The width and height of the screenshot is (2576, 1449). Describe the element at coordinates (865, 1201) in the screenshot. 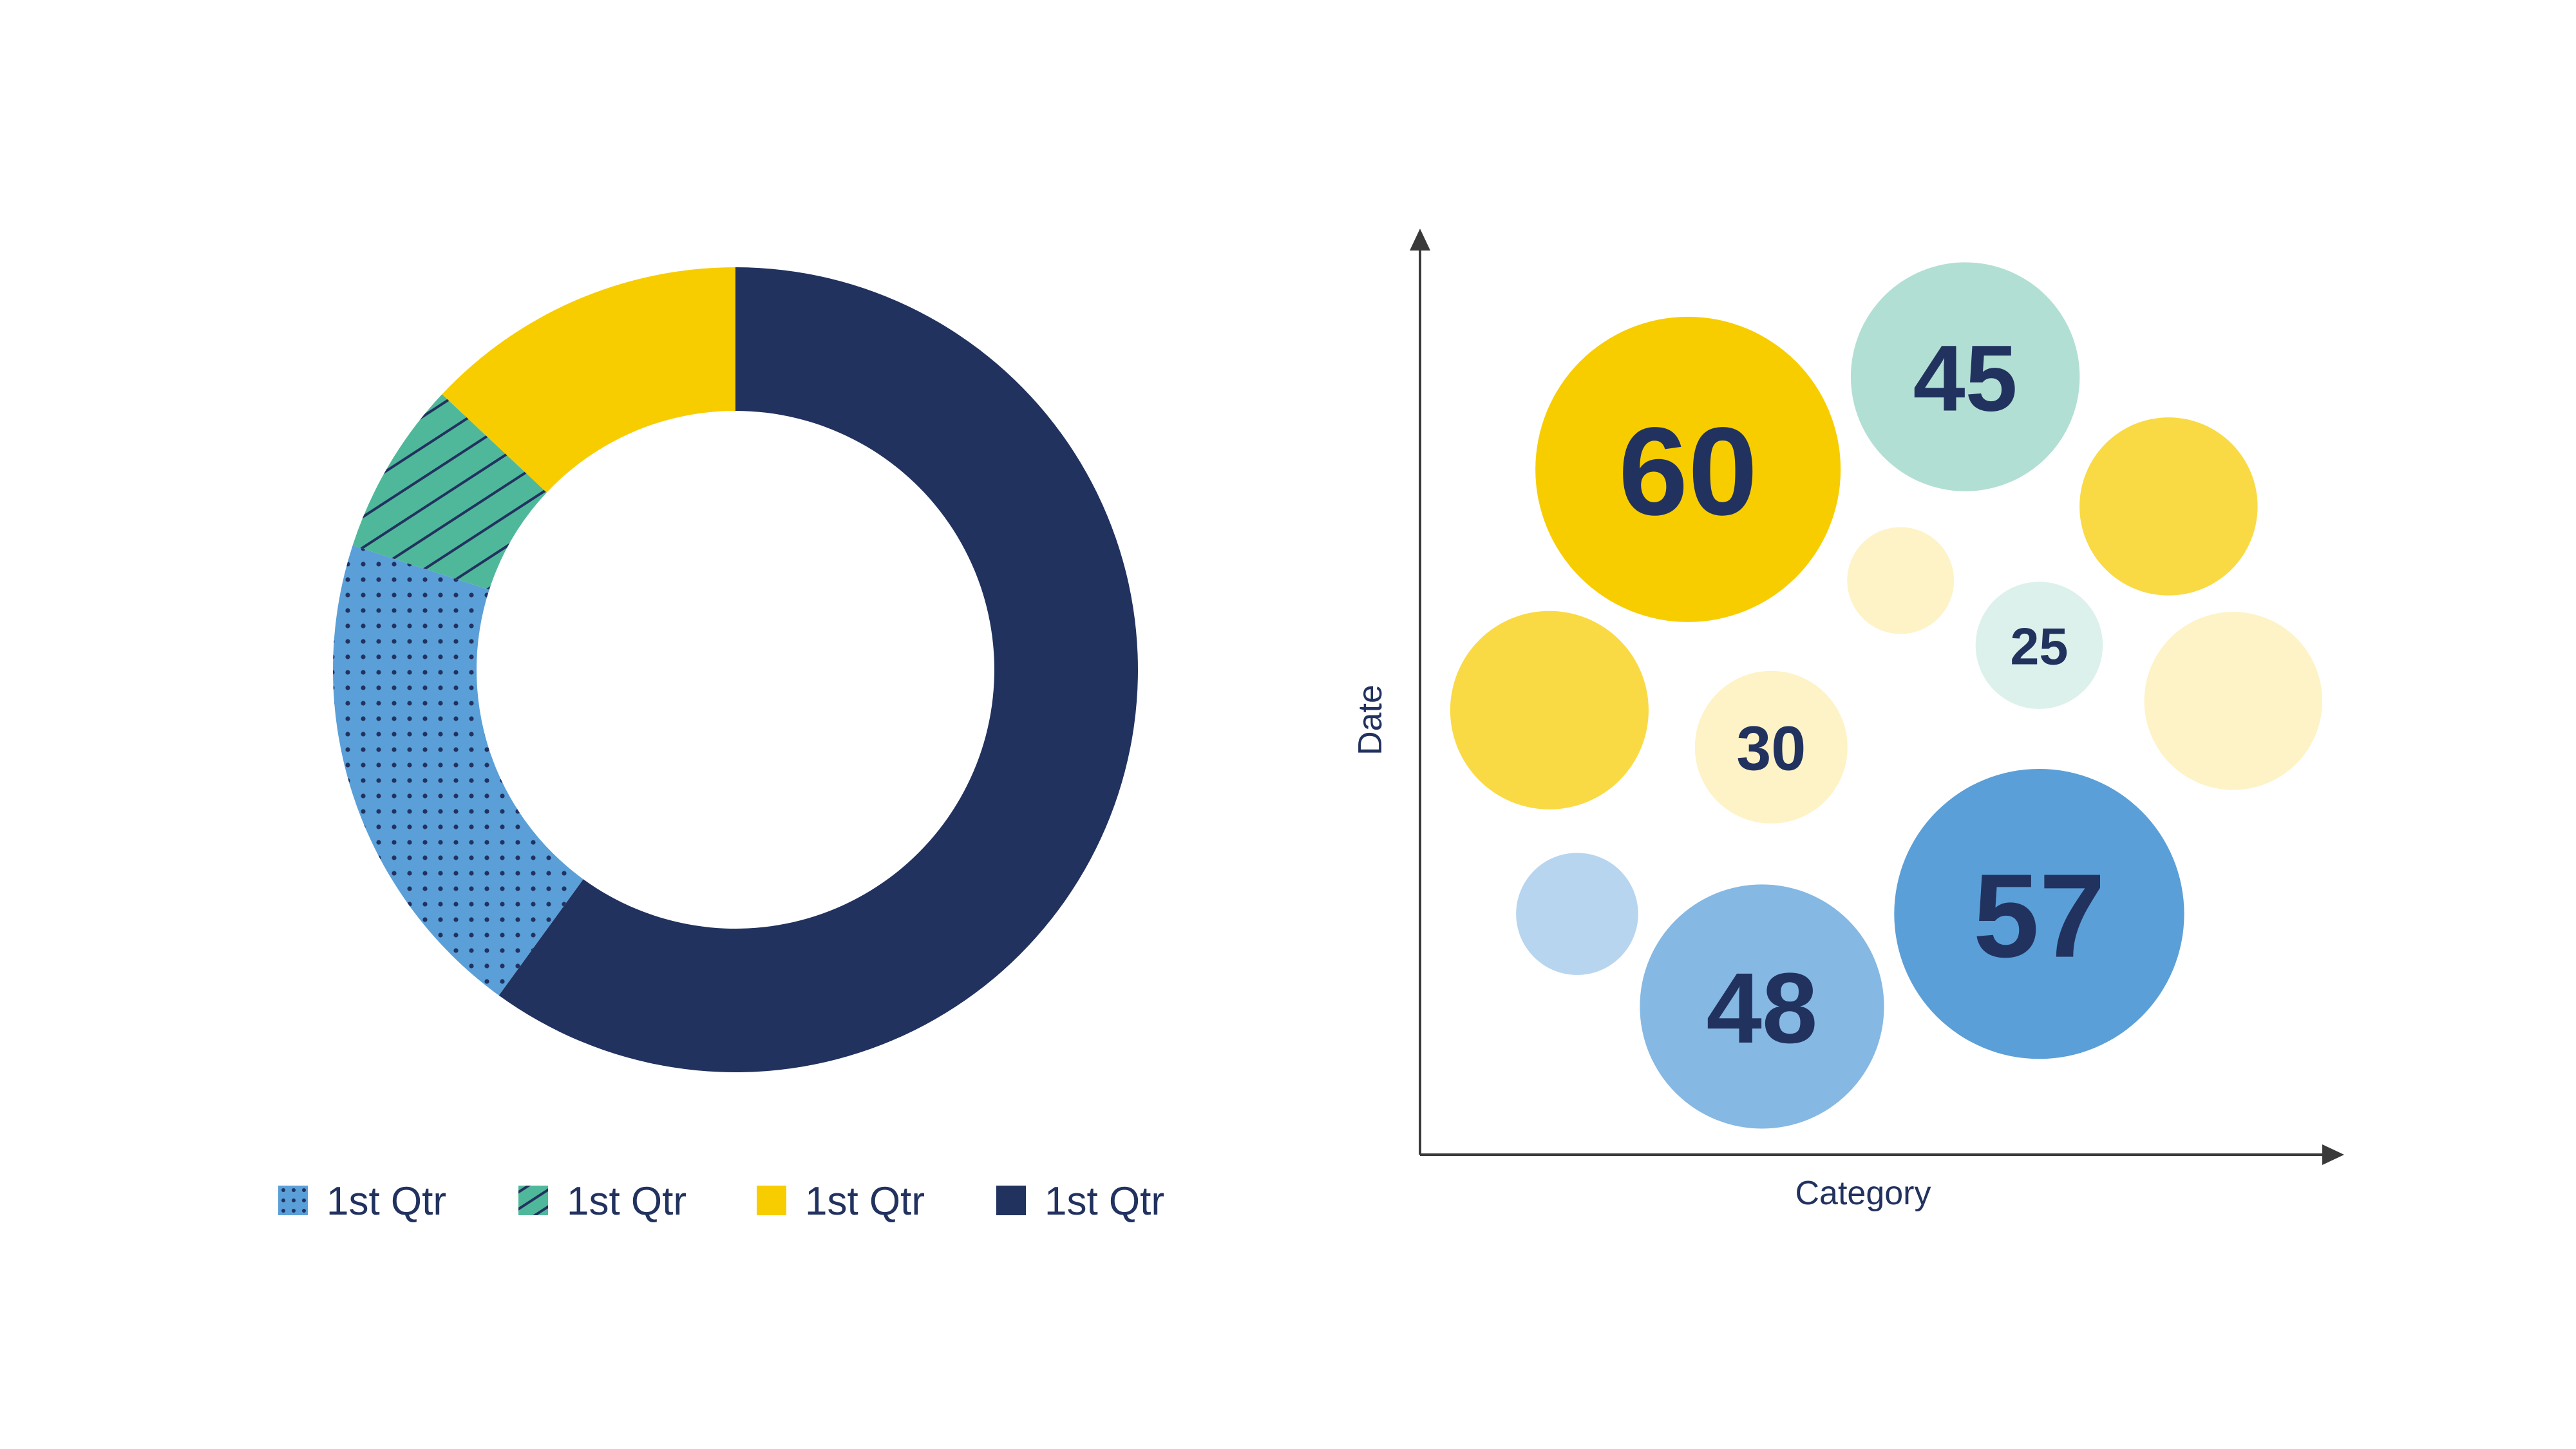

I see `legend-label-2: 1st Qtr` at that location.